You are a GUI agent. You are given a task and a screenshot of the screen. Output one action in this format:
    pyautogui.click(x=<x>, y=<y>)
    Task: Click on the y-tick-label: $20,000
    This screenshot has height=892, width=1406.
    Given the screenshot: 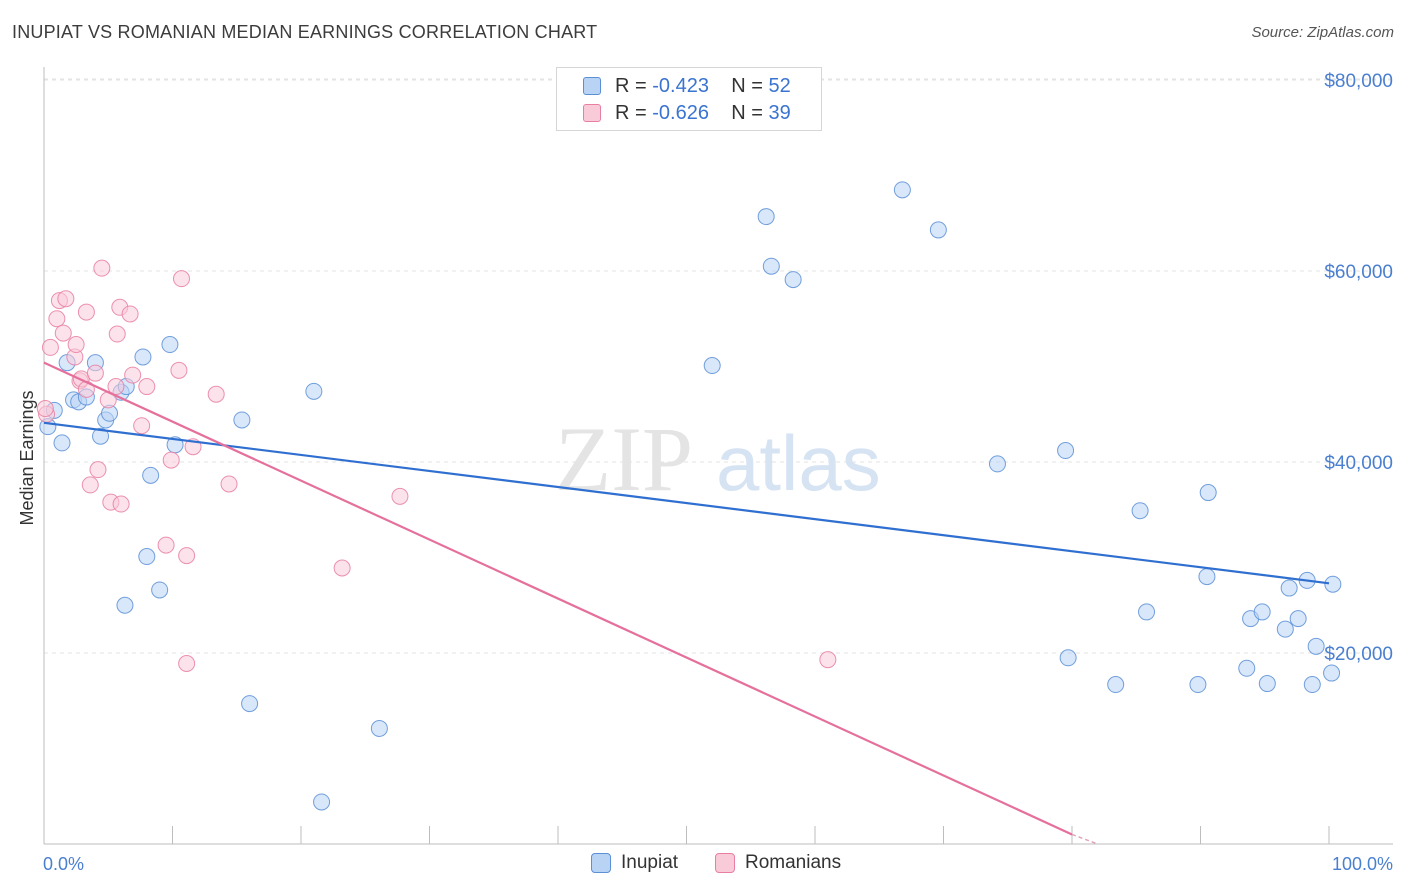 What is the action you would take?
    pyautogui.click(x=1358, y=654)
    